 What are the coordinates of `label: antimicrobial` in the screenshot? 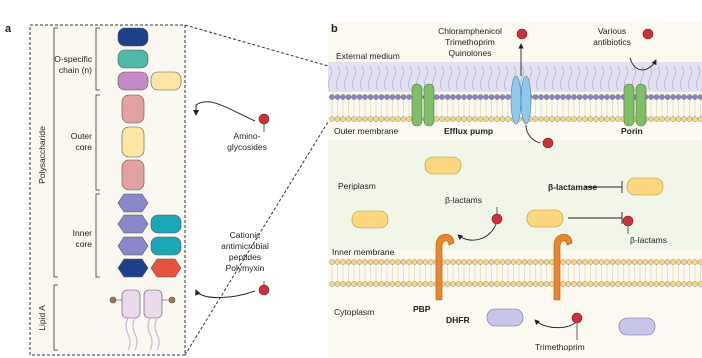 It's located at (245, 246).